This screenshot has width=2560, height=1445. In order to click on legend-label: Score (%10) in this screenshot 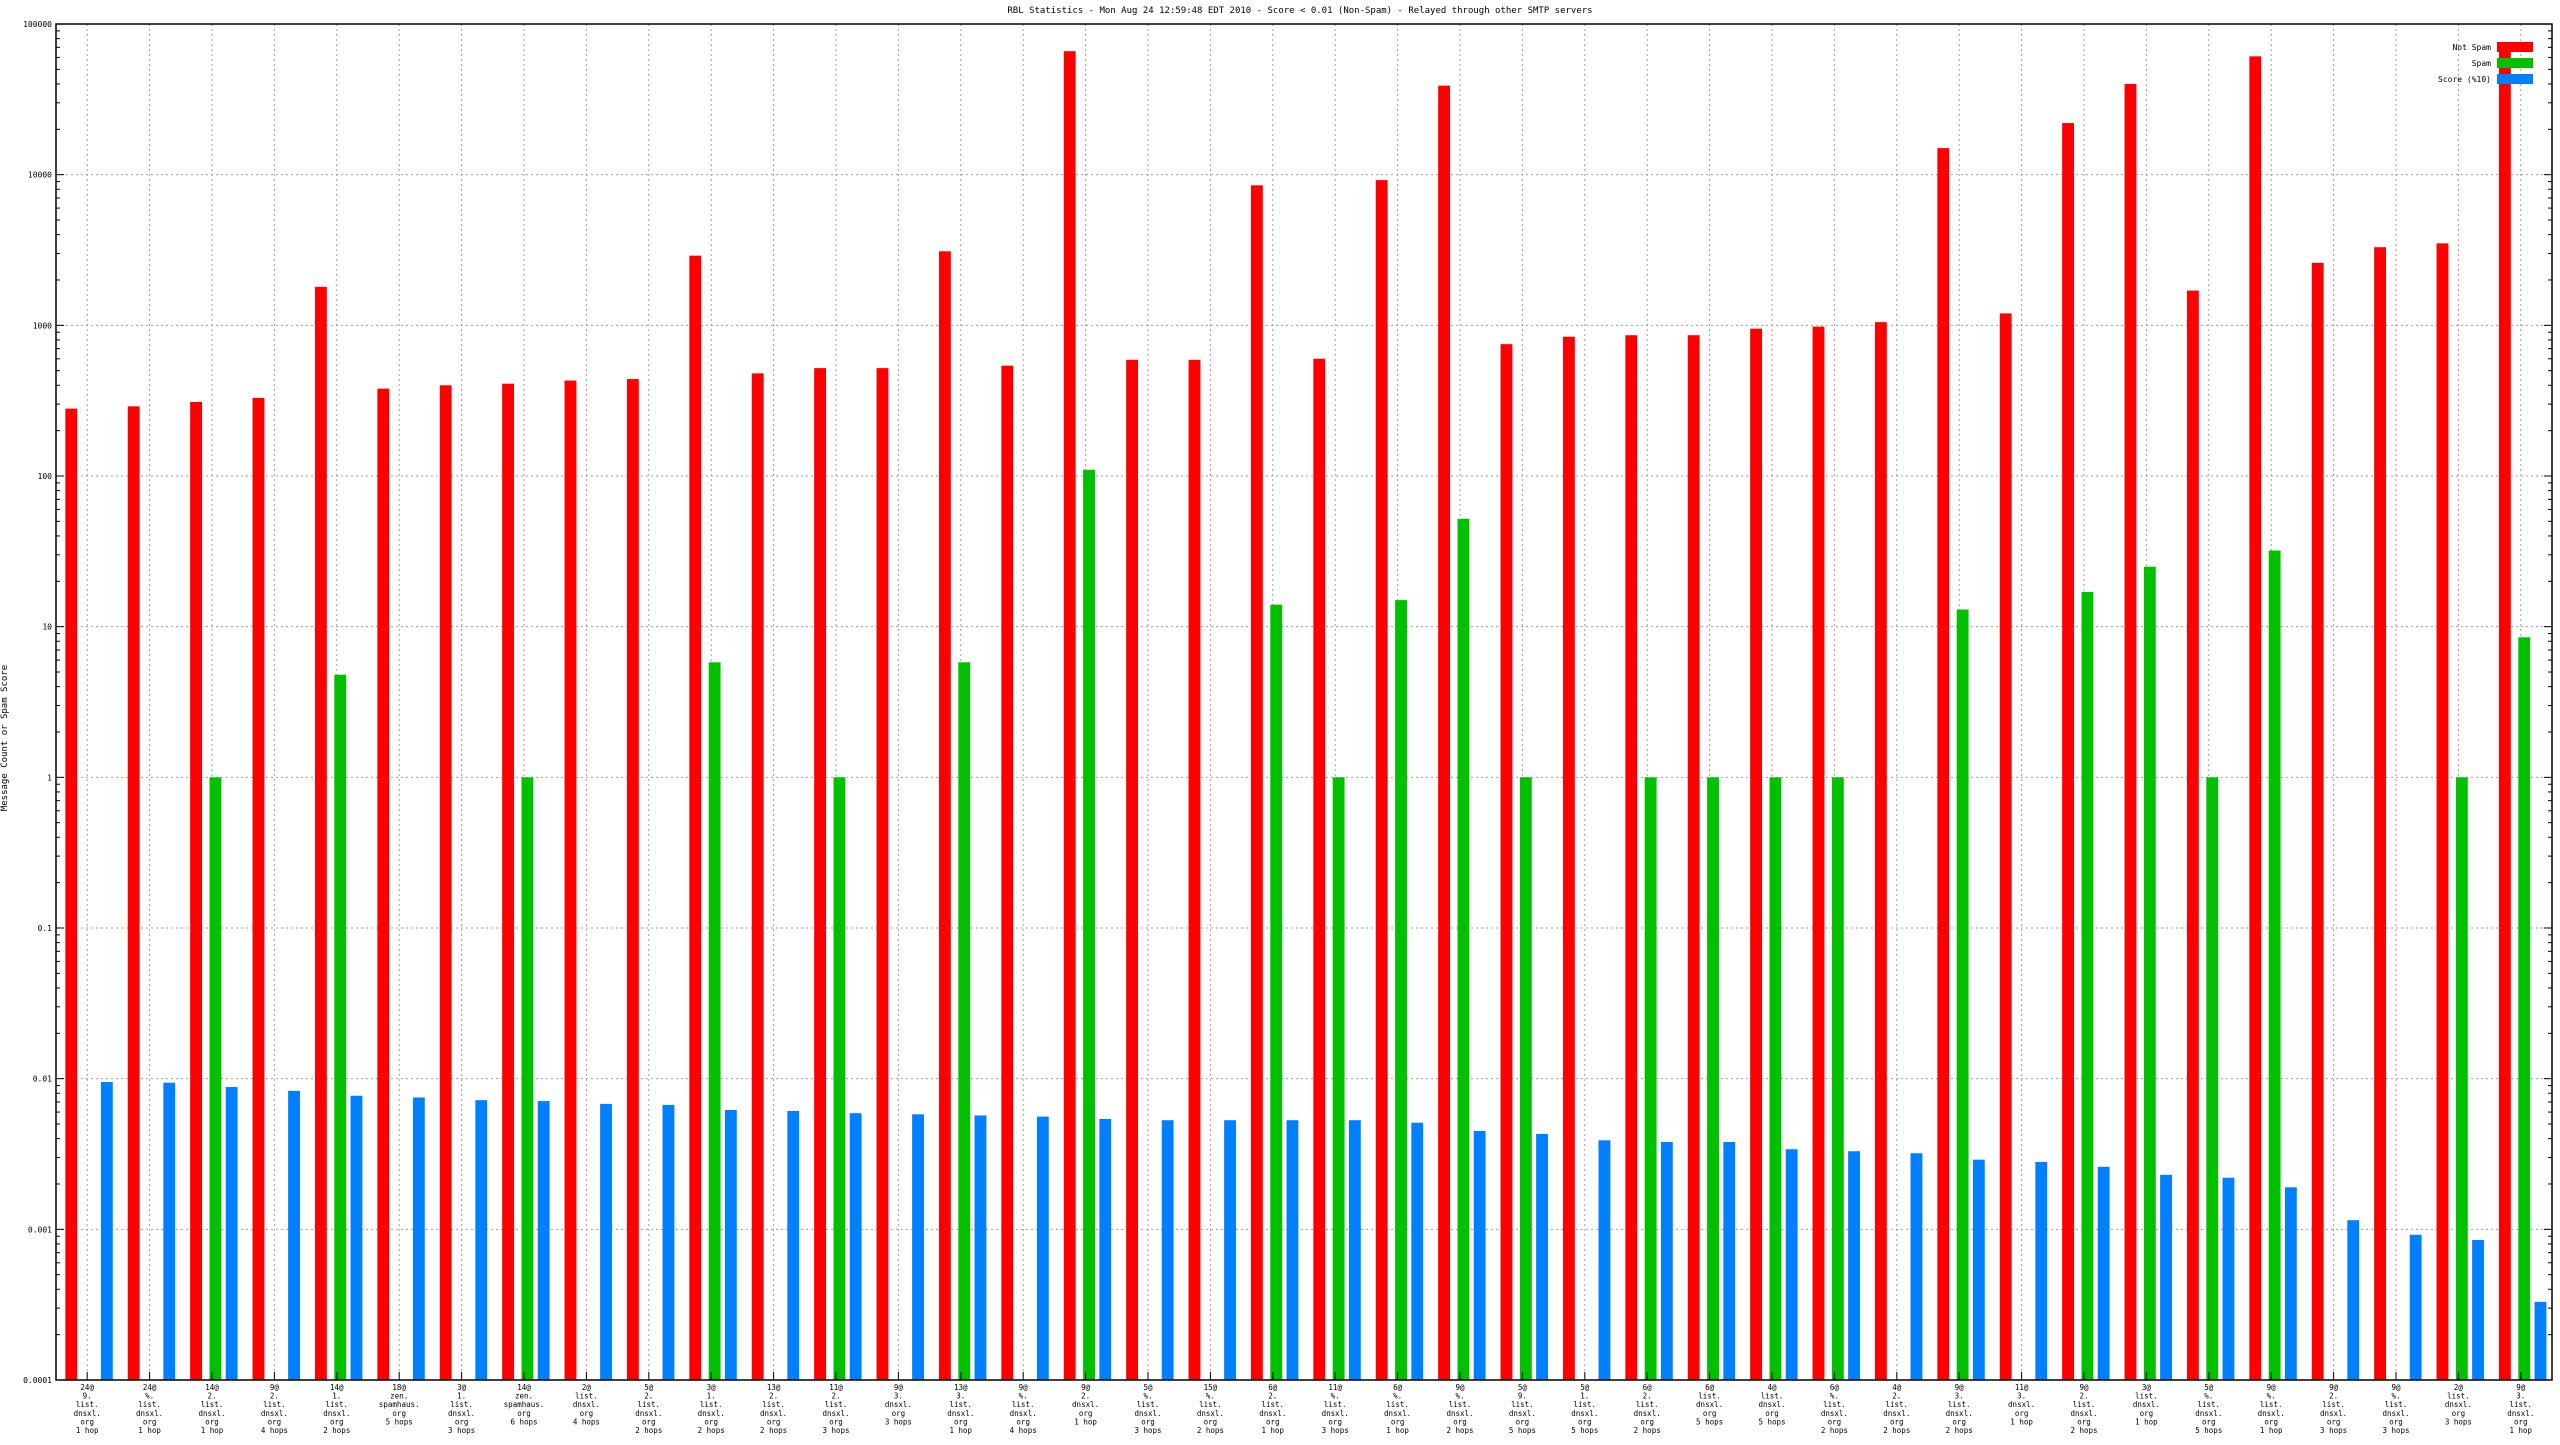, I will do `click(2464, 79)`.